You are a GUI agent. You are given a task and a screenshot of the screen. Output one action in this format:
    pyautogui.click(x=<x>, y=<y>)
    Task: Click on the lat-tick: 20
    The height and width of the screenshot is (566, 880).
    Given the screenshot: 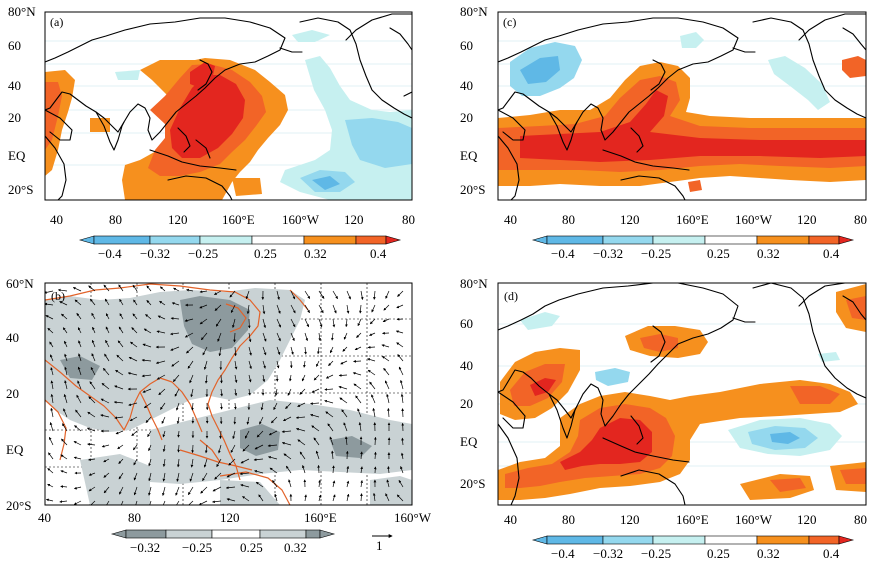 What is the action you would take?
    pyautogui.click(x=14, y=117)
    